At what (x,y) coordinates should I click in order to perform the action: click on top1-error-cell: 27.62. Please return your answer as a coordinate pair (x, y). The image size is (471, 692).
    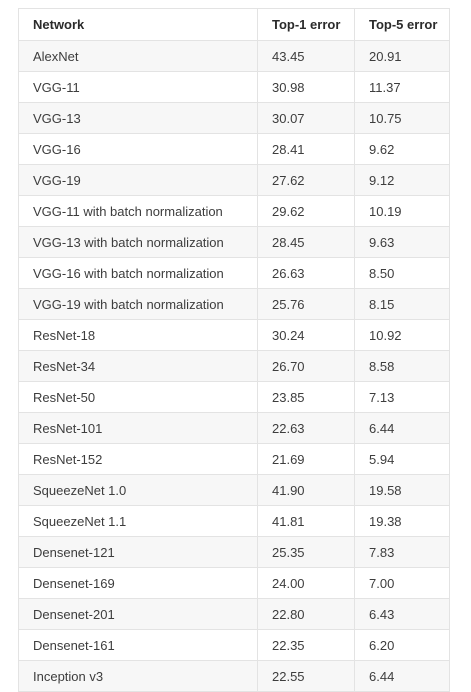
    Looking at the image, I should click on (306, 180).